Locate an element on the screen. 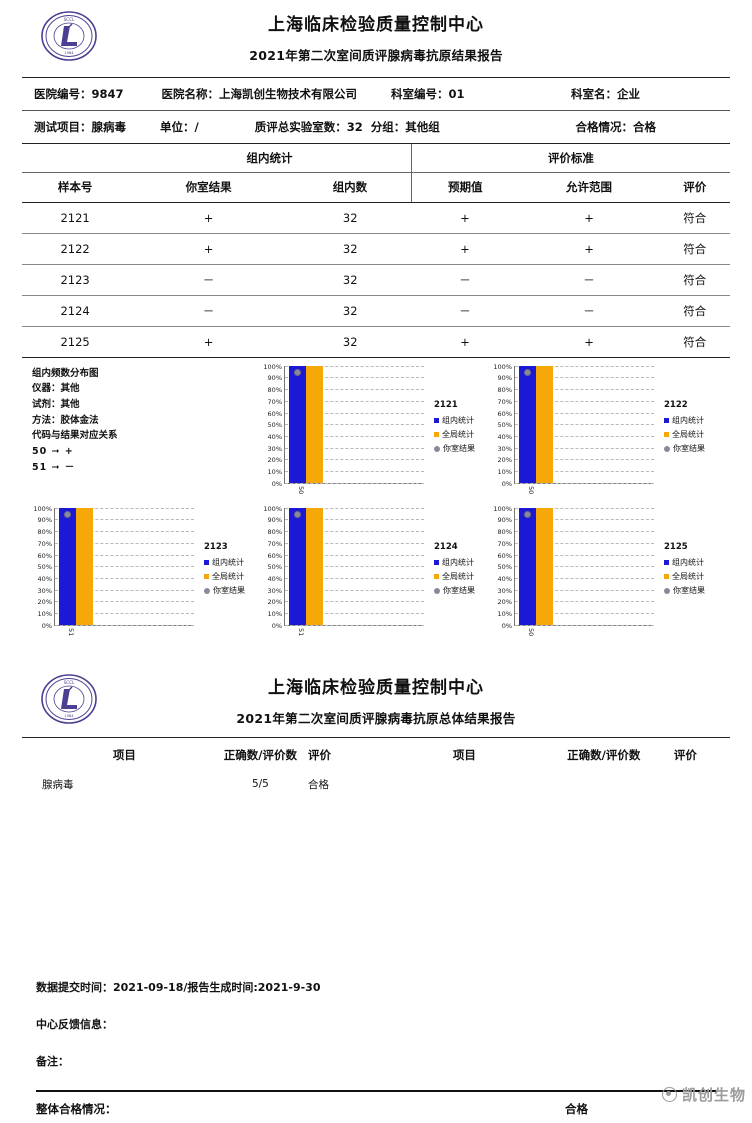 The width and height of the screenshot is (752, 1123). hospital-name-field: 医院名称：上海凯创生物技术有限公司 is located at coordinates (259, 93).